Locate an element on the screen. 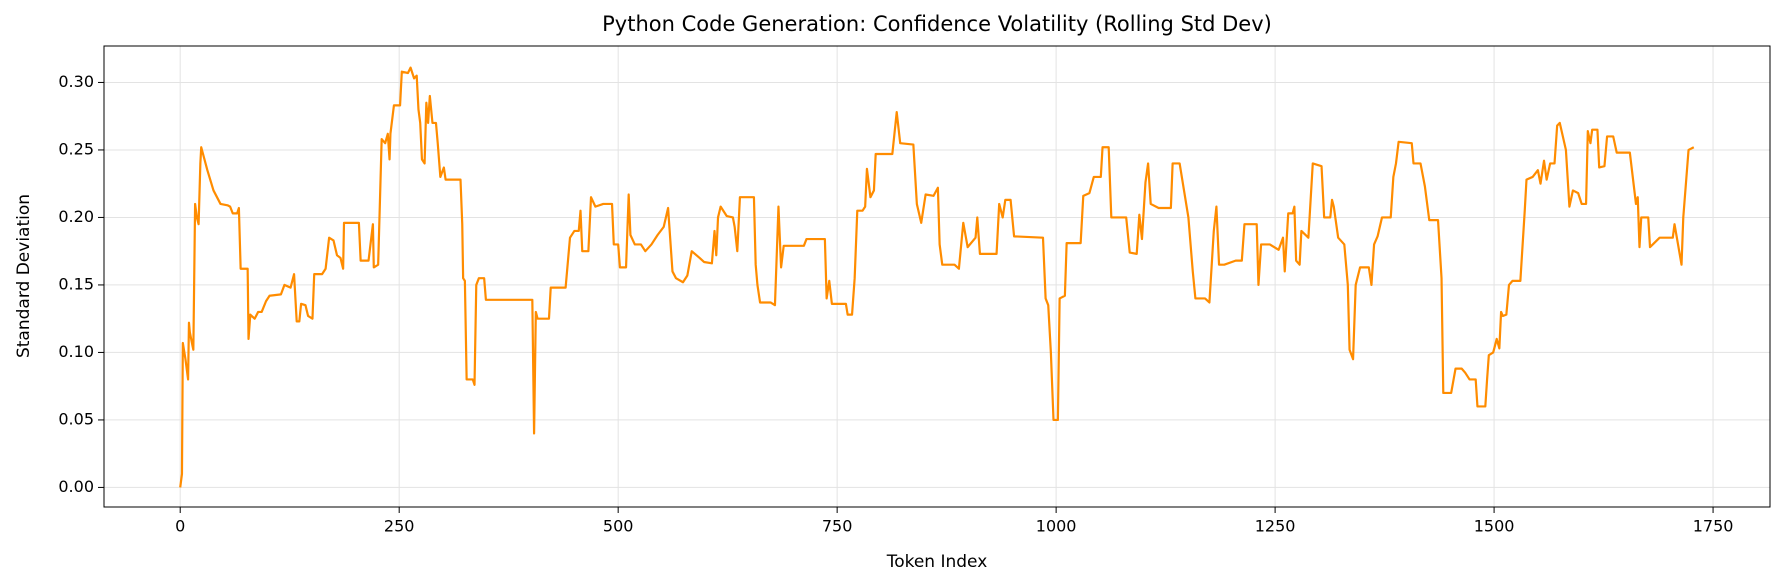 The width and height of the screenshot is (1785, 584). x-tick-label: 750 is located at coordinates (837, 526).